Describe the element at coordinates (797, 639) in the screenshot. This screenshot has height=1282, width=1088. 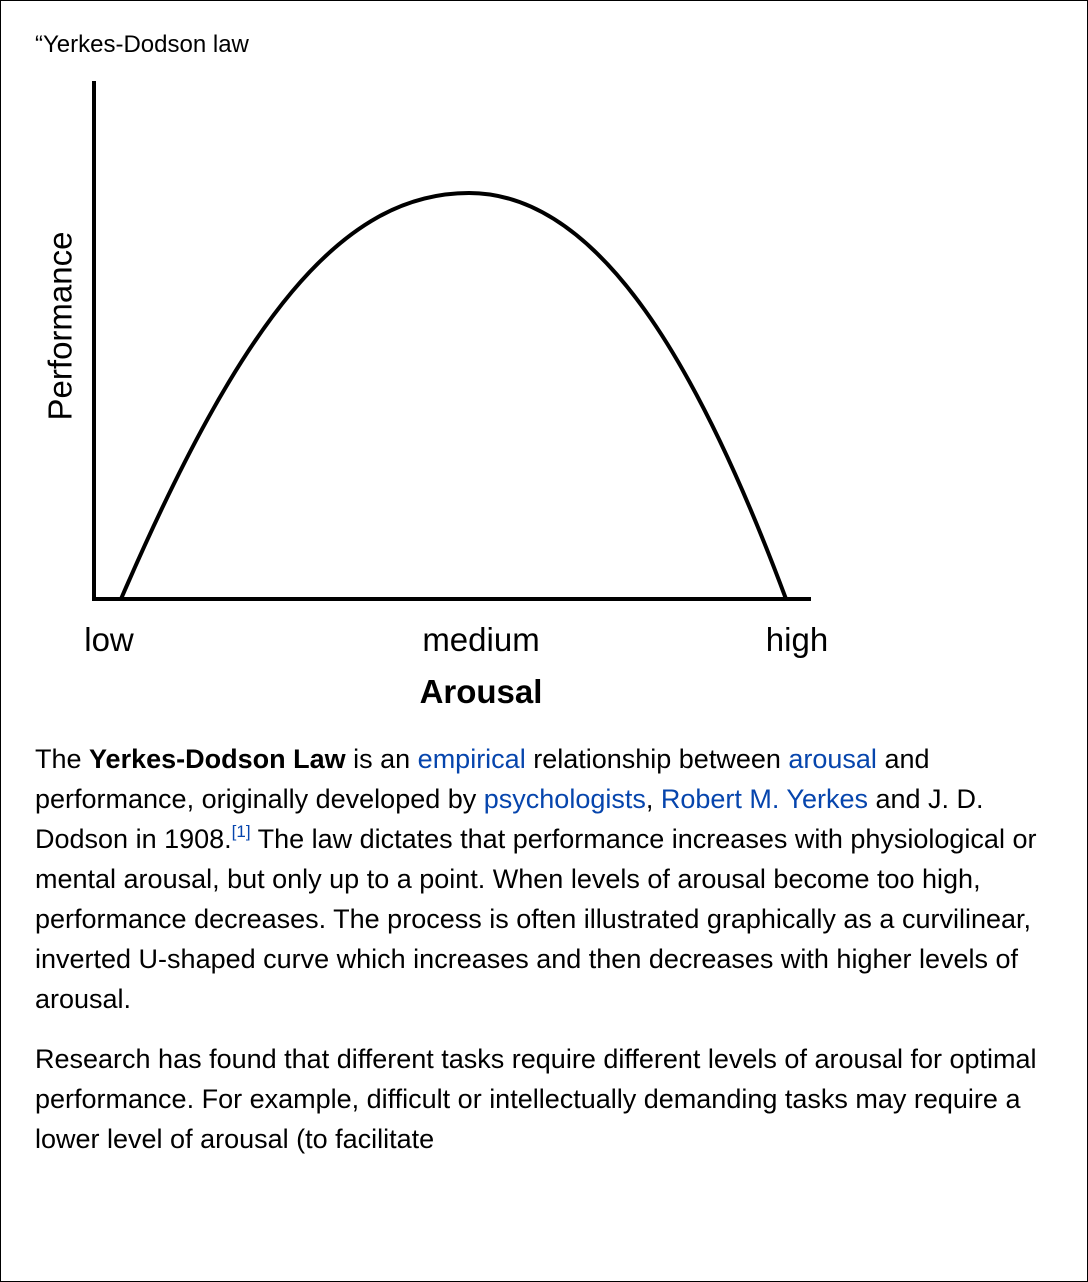
I see `x-label: high` at that location.